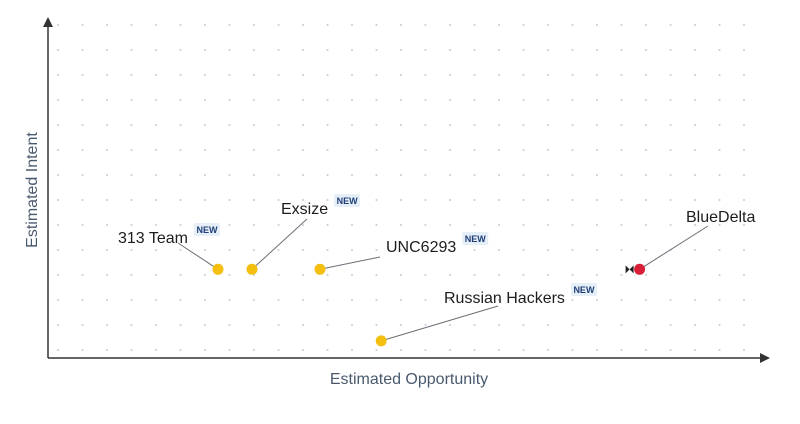 This screenshot has width=800, height=424. Describe the element at coordinates (486, 315) in the screenshot. I see `data-point-russian-hackers: Russian Hackers NEW` at that location.